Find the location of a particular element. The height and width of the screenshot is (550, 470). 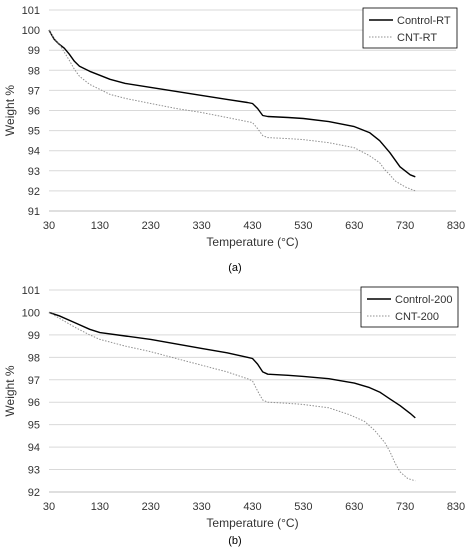

panel-label: (a) is located at coordinates (234, 268).